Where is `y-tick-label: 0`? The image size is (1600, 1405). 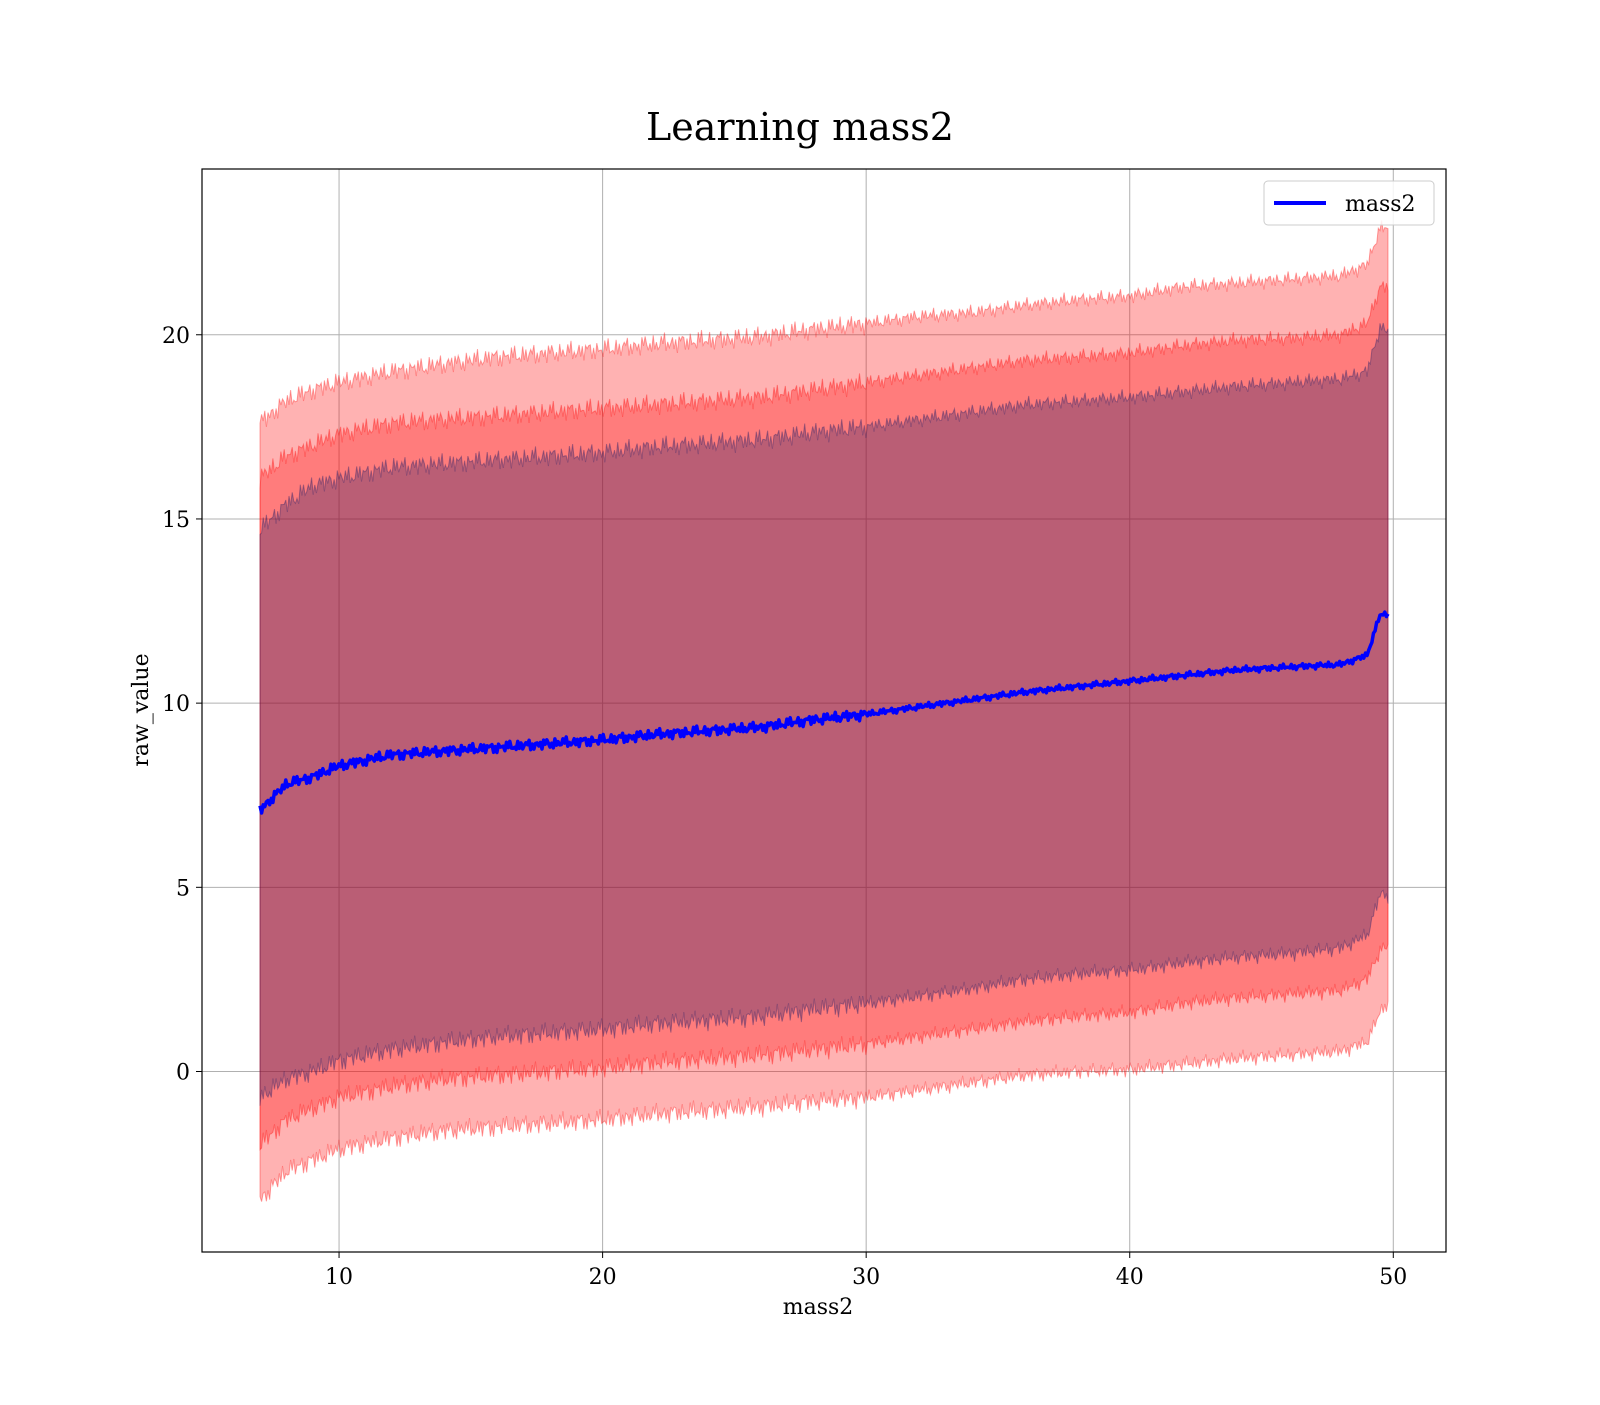 y-tick-label: 0 is located at coordinates (183, 1073).